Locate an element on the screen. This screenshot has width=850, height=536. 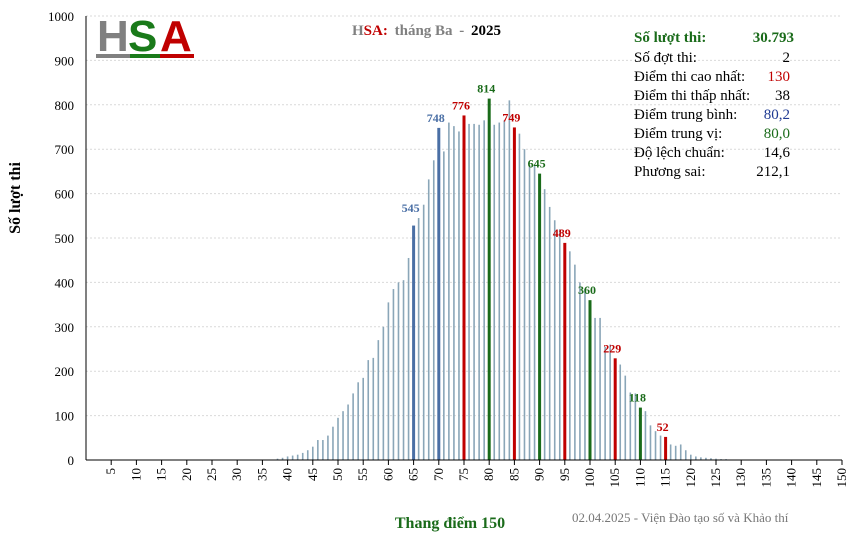
x-axis-label: Thang điểm 150 is located at coordinates (450, 523).